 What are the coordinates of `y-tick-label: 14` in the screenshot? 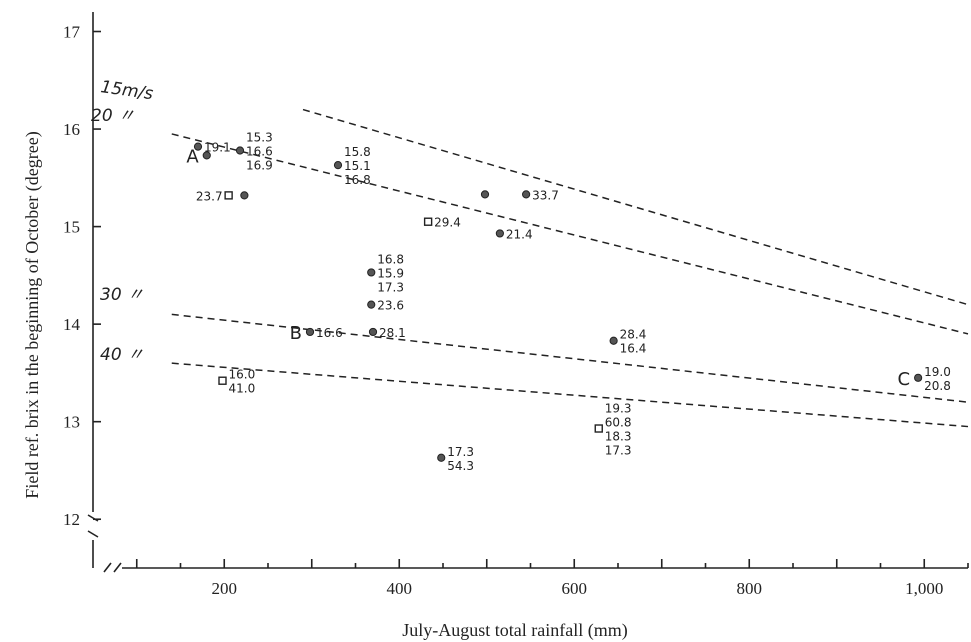 It's located at (72, 324).